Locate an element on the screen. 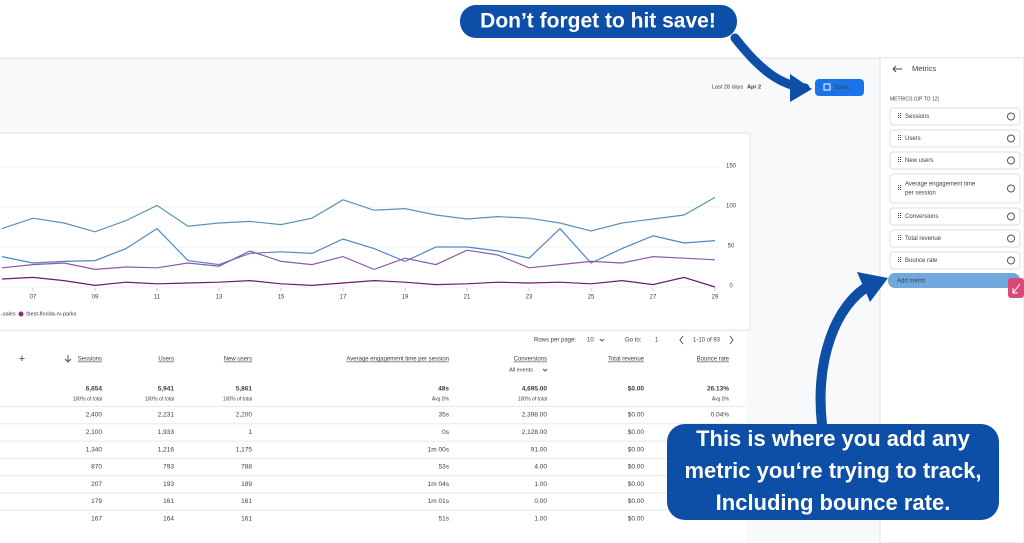 This screenshot has height=543, width=1024. cell: 2,231 is located at coordinates (166, 415).